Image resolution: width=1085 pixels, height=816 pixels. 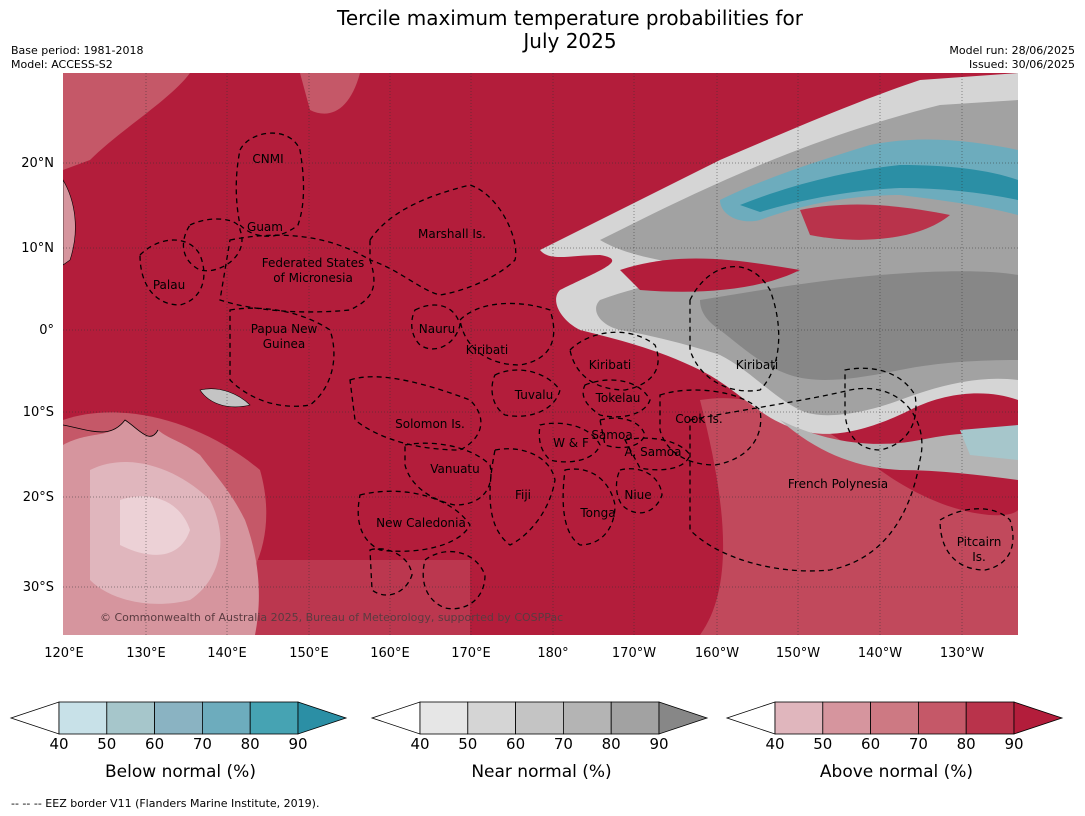 What do you see at coordinates (1021, 64) in the screenshot?
I see `issued-date: Issued: 30/06/2025` at bounding box center [1021, 64].